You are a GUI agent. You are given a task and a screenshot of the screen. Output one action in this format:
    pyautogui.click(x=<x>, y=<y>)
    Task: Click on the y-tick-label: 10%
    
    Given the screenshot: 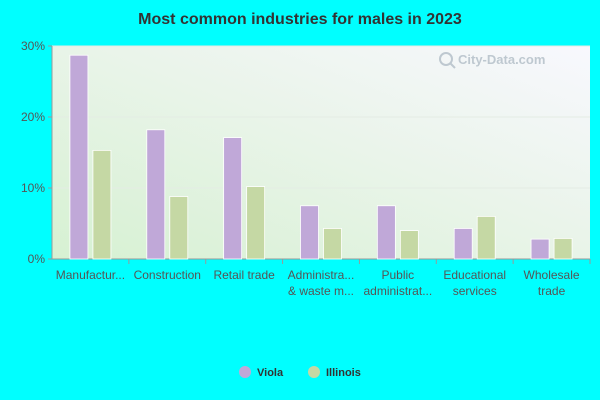 What is the action you would take?
    pyautogui.click(x=33, y=188)
    